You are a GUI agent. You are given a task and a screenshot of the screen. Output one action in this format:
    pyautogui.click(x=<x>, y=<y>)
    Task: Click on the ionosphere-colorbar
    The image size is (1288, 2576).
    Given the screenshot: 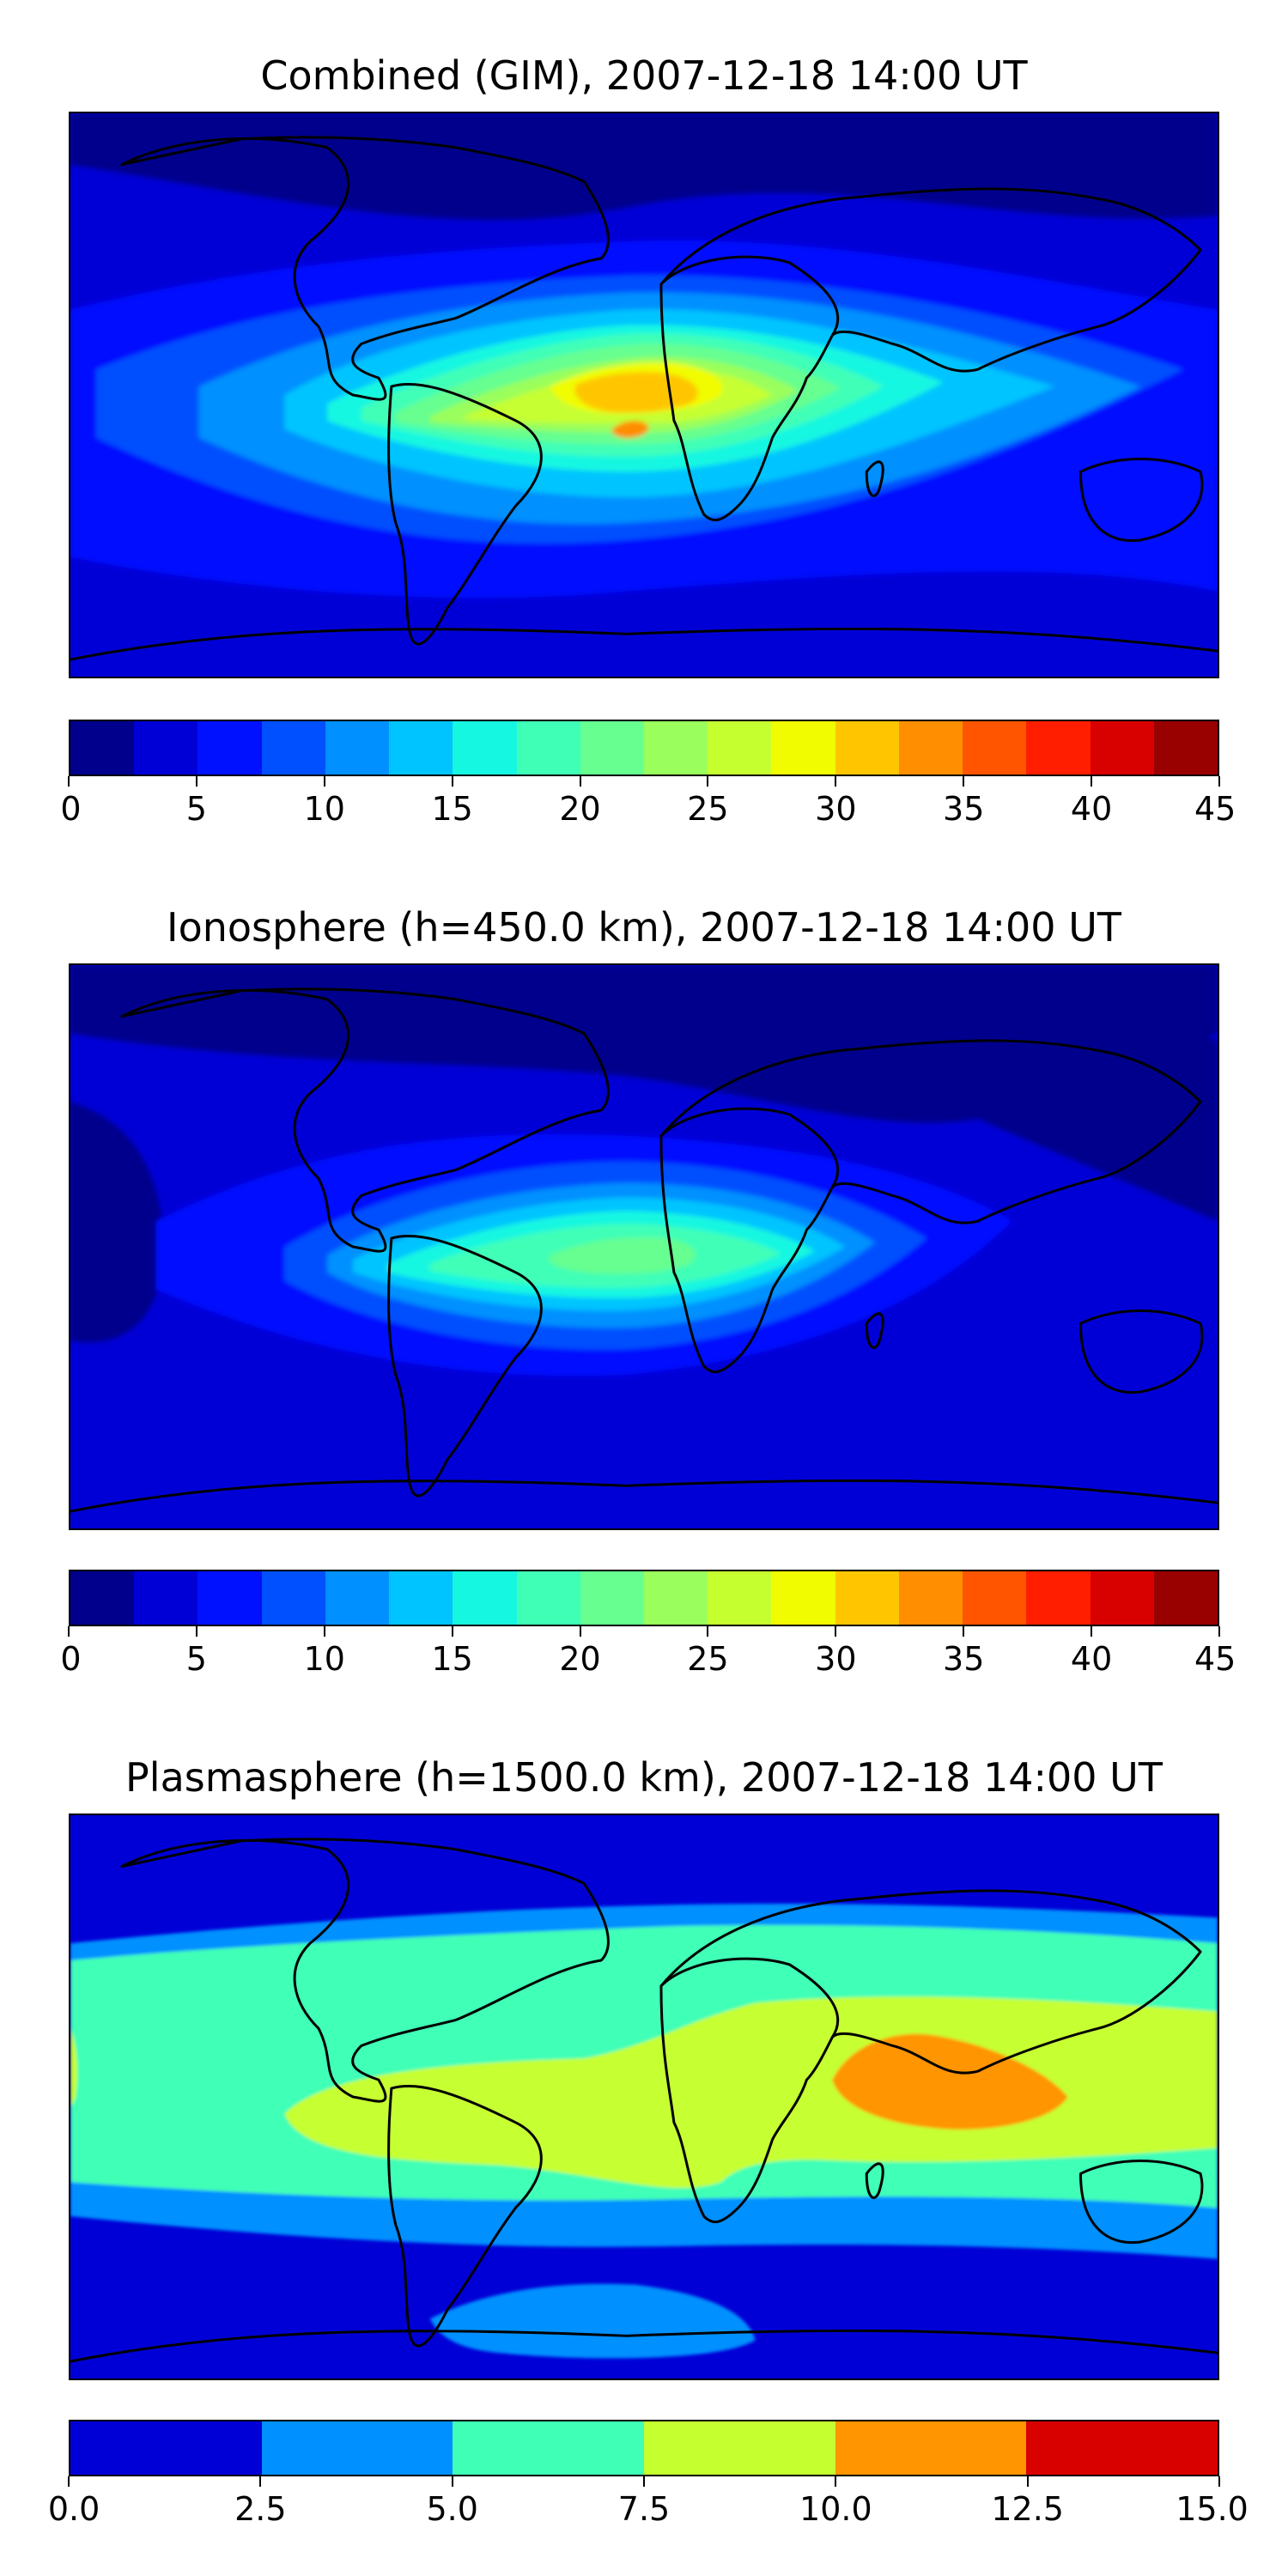 What is the action you would take?
    pyautogui.click(x=644, y=1598)
    